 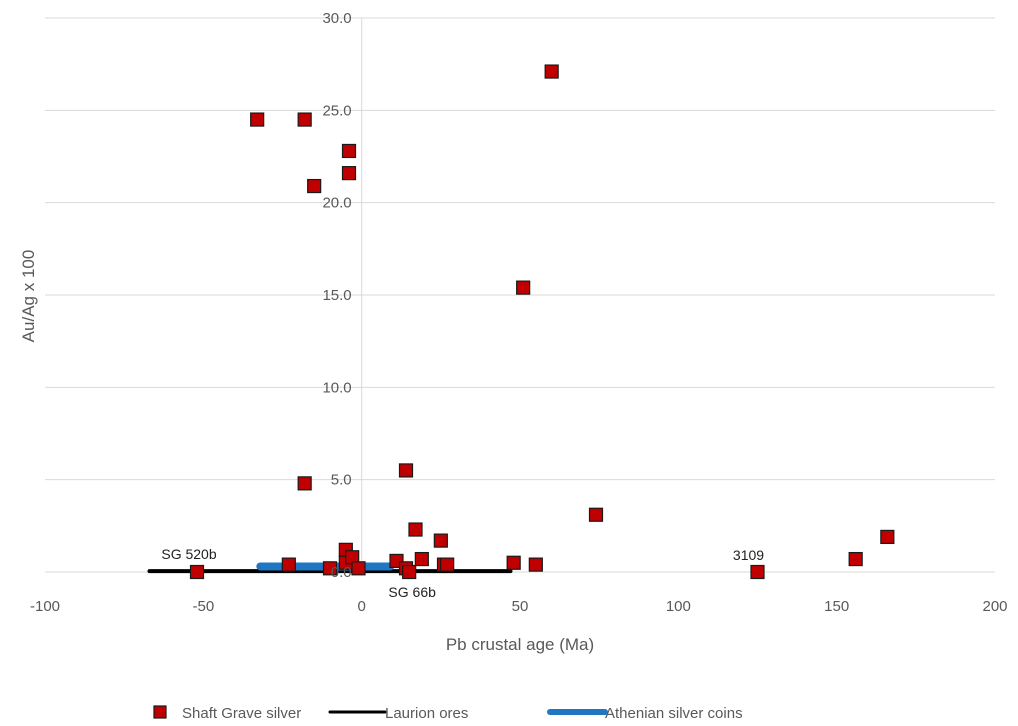 I want to click on y-tick-labels: 0.0 5.0 10.0 15.0 20.0 25.0 30.0, so click(x=336, y=295).